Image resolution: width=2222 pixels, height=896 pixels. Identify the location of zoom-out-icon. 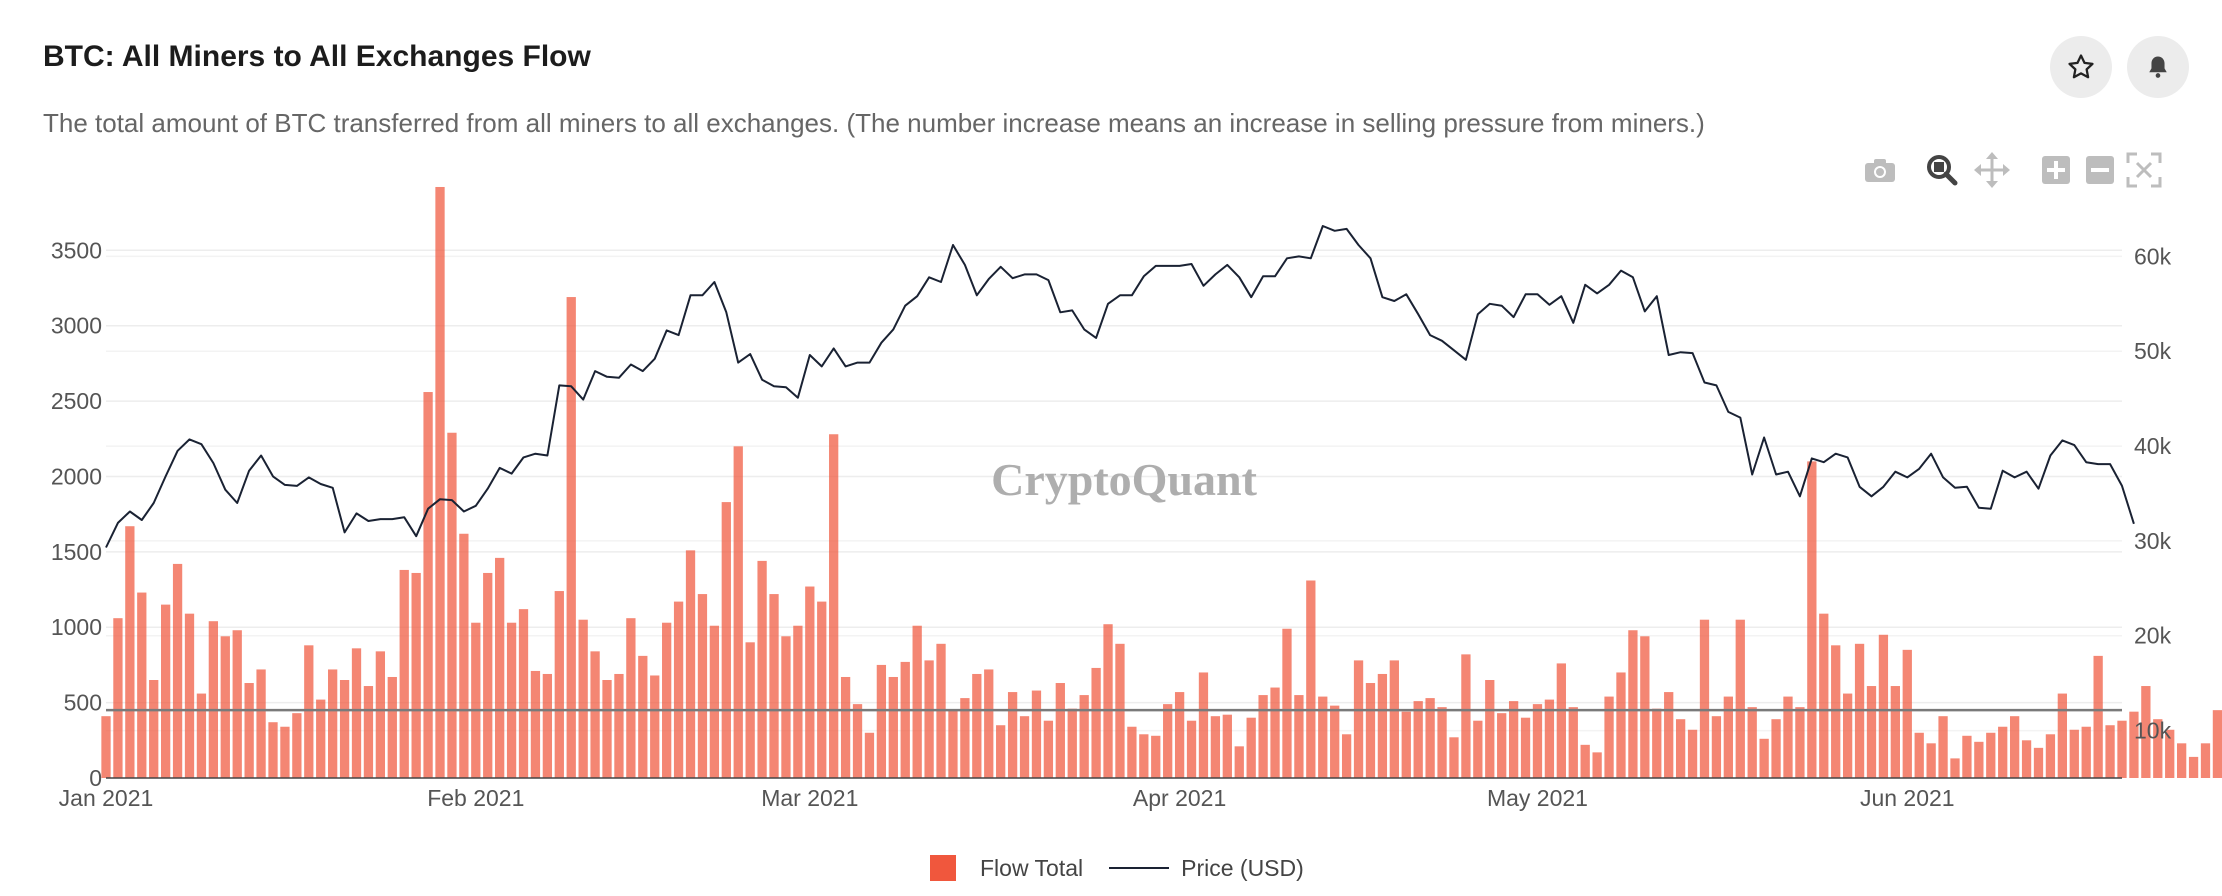
(2100, 170).